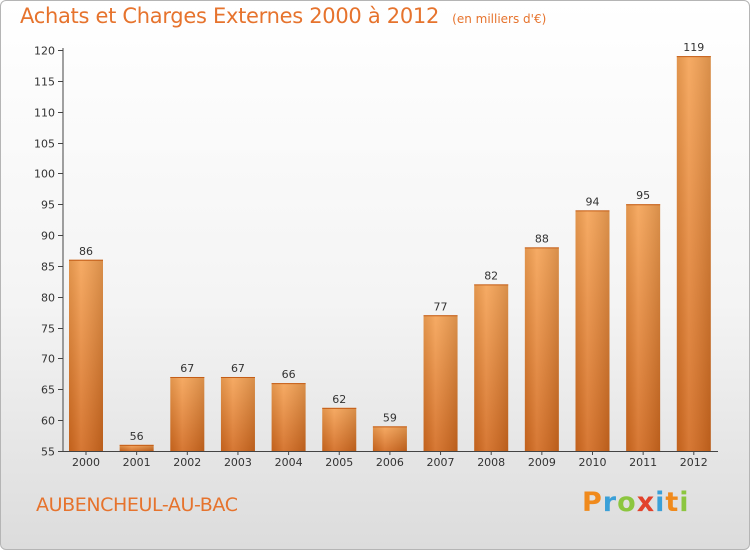 Image resolution: width=750 pixels, height=550 pixels. What do you see at coordinates (542, 238) in the screenshot?
I see `bar-value-label: 88` at bounding box center [542, 238].